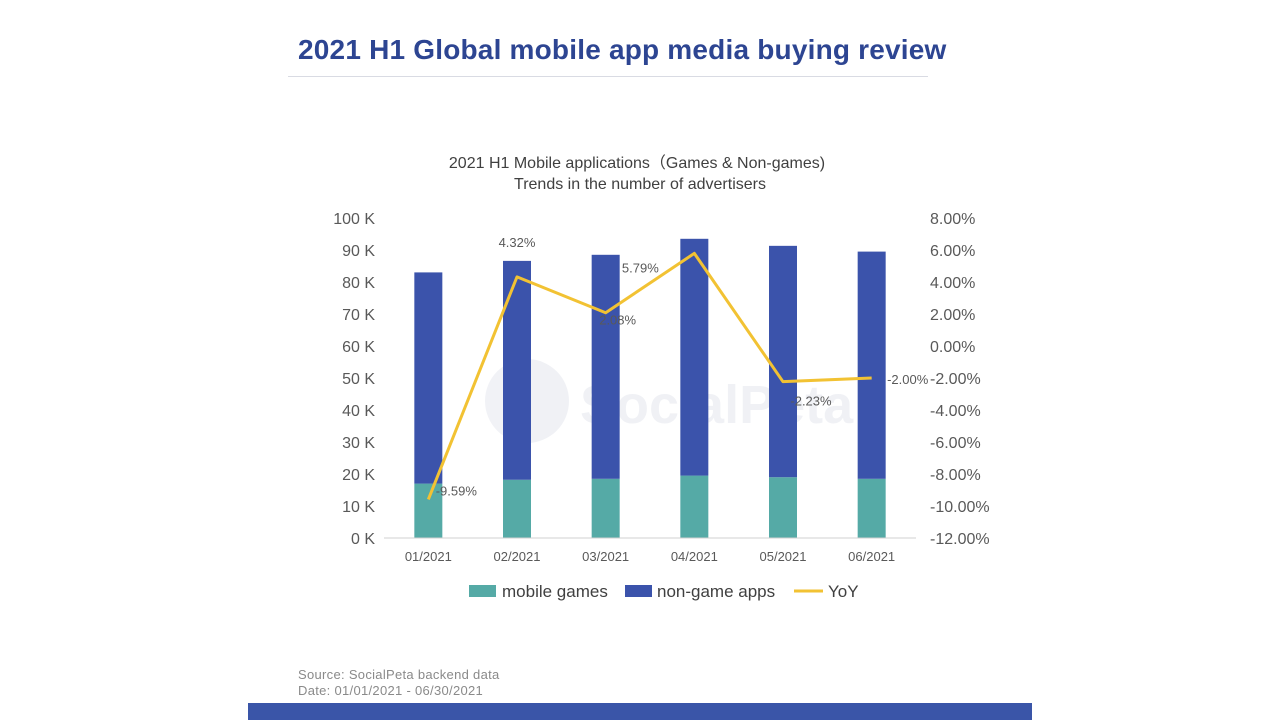 The image size is (1280, 720). What do you see at coordinates (640, 184) in the screenshot?
I see `chart-subtitle: Trends in the number of advertisers` at bounding box center [640, 184].